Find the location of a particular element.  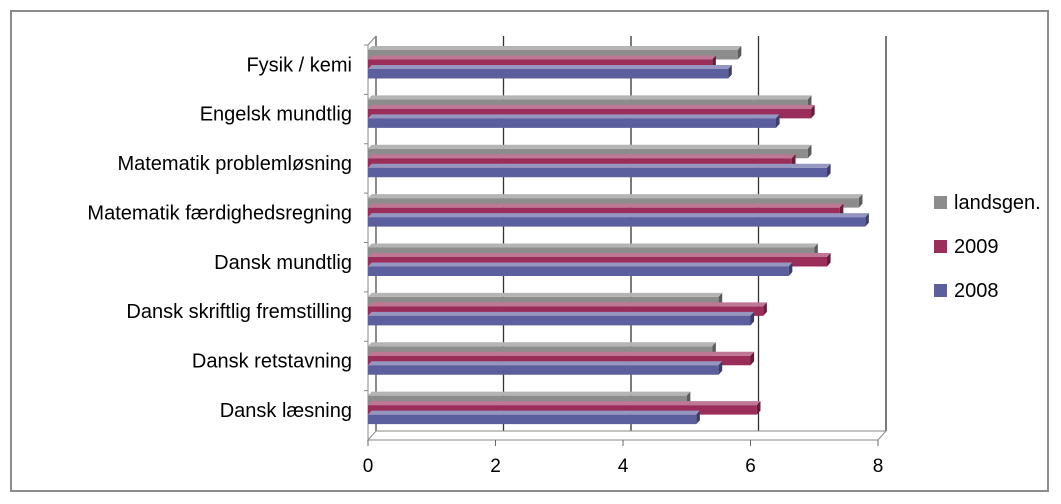

x-tick-label: 4 is located at coordinates (623, 466).